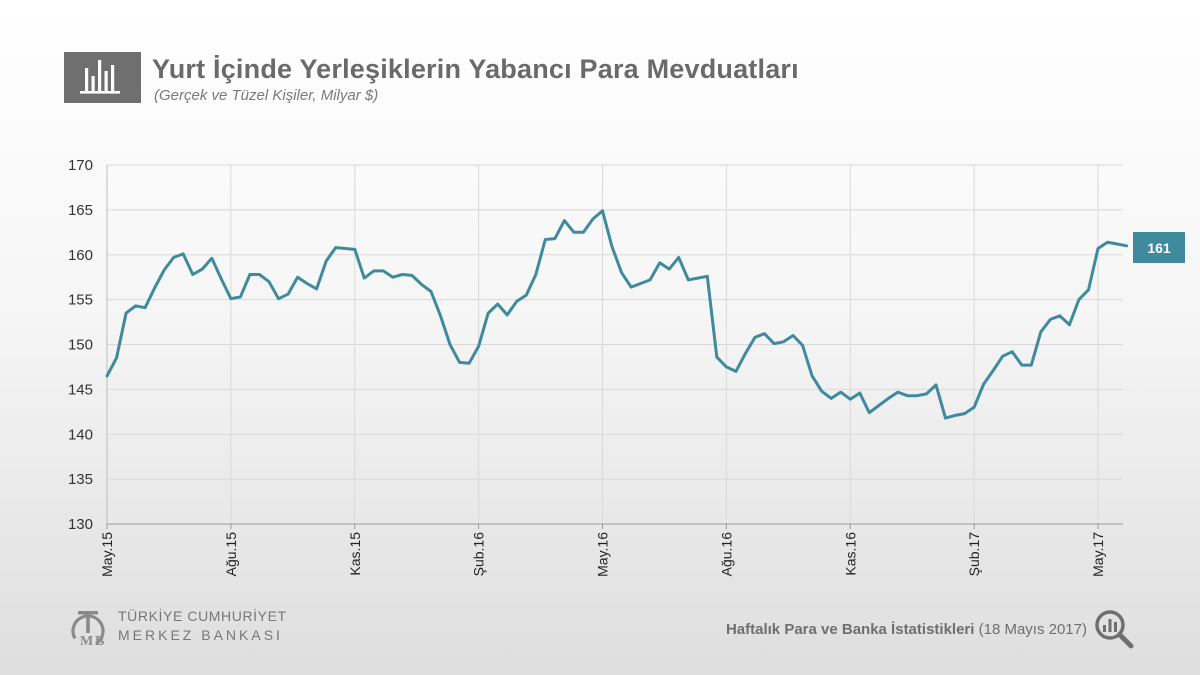 This screenshot has width=1200, height=675. I want to click on svg-text: M, so click(86, 641).